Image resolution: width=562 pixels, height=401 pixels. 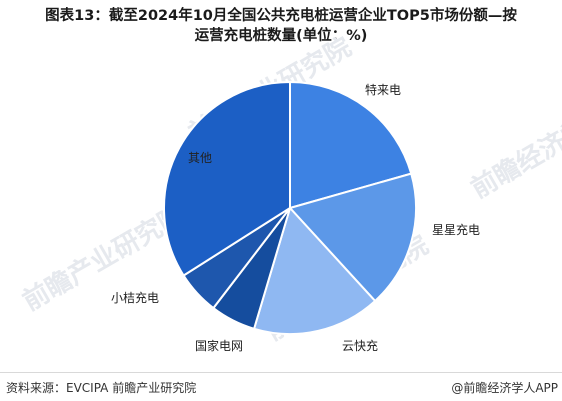 I want to click on pie-label-6: 其他, so click(x=200, y=158).